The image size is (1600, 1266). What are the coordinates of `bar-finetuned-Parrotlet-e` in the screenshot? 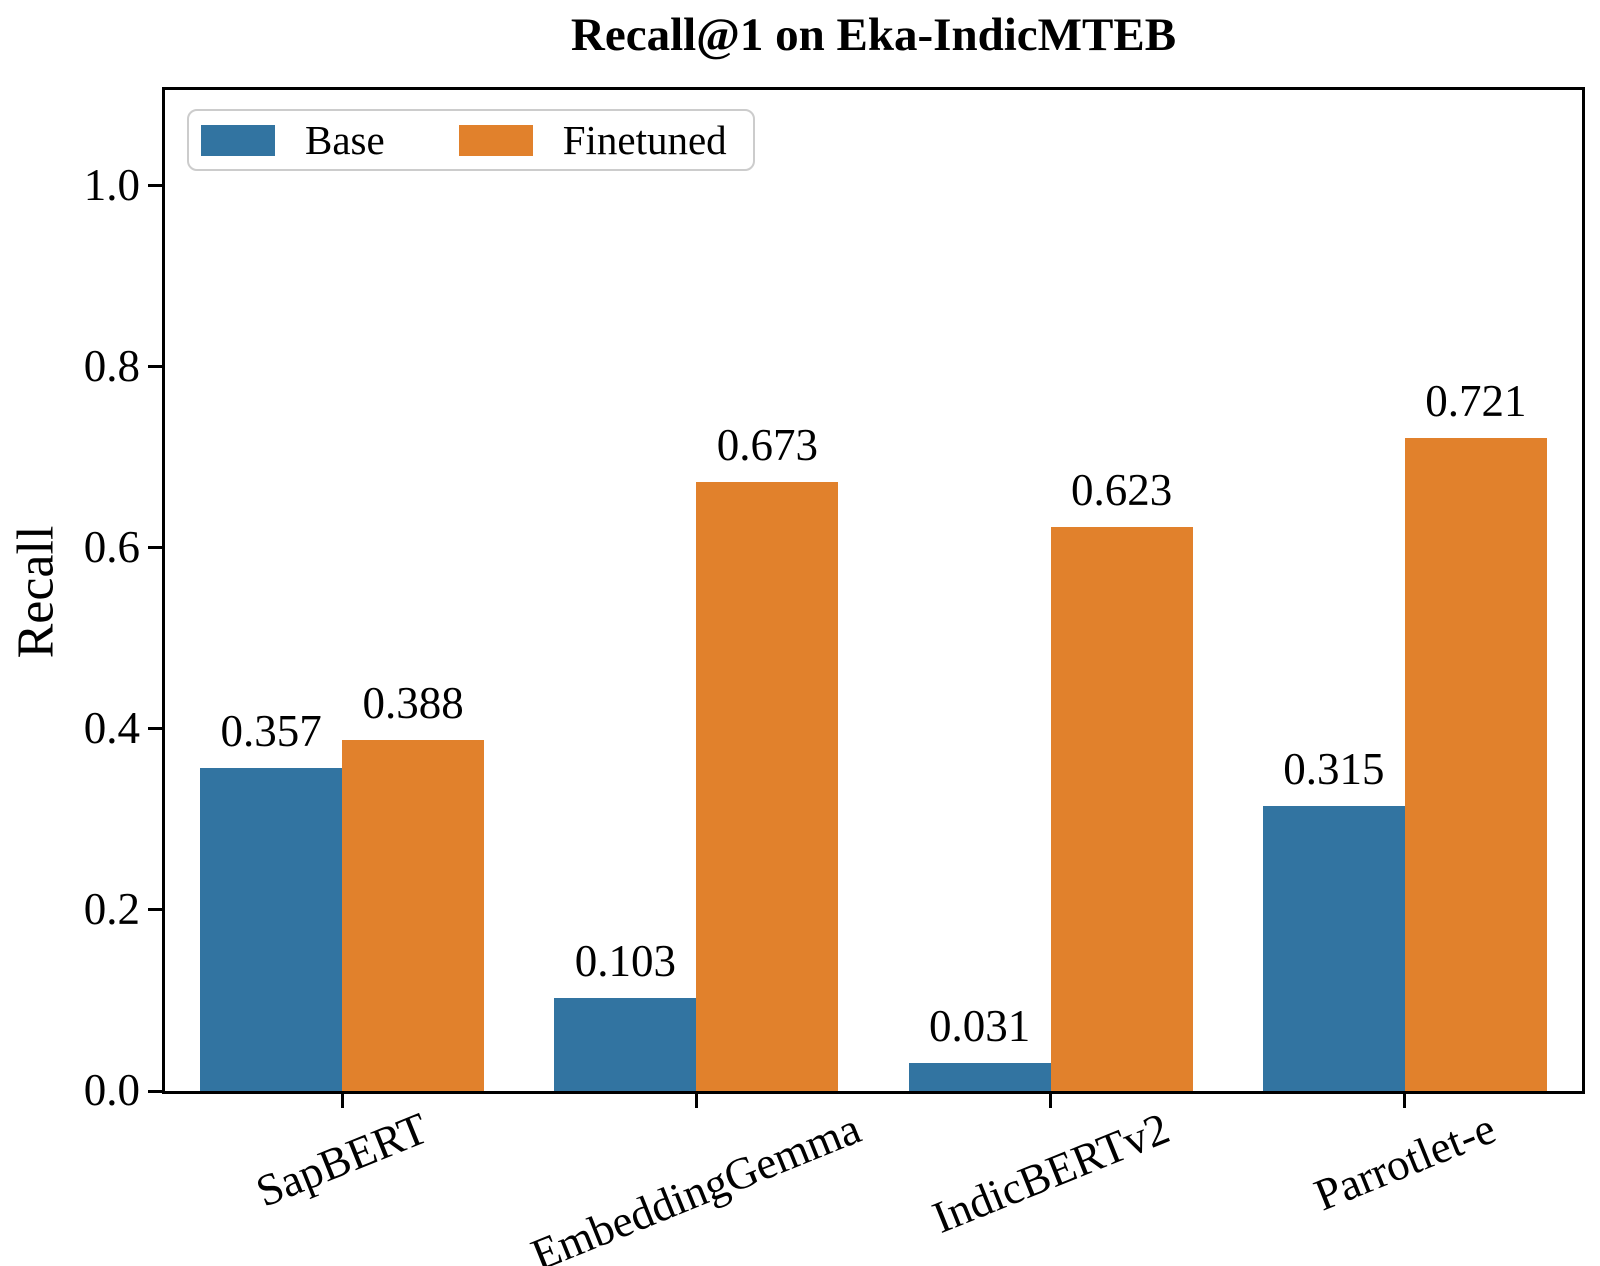 It's located at (1475, 764).